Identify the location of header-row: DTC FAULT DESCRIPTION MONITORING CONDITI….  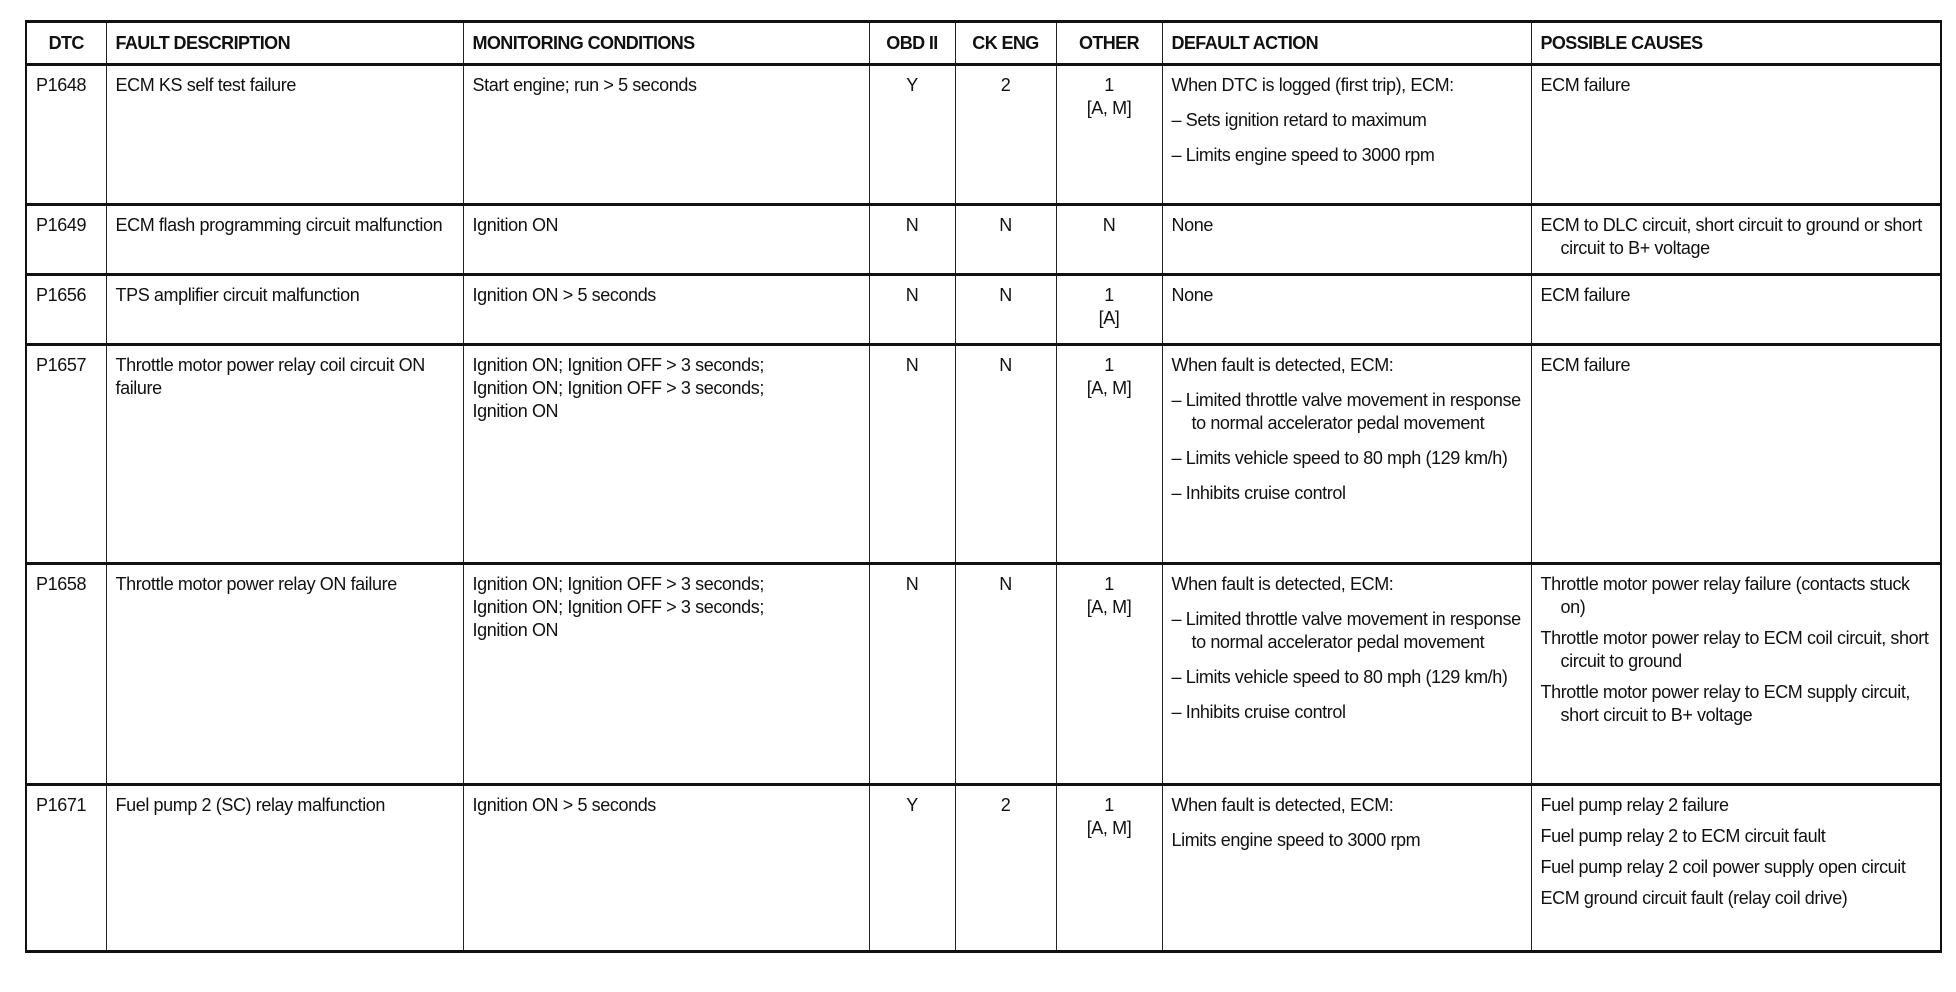
(983, 43).